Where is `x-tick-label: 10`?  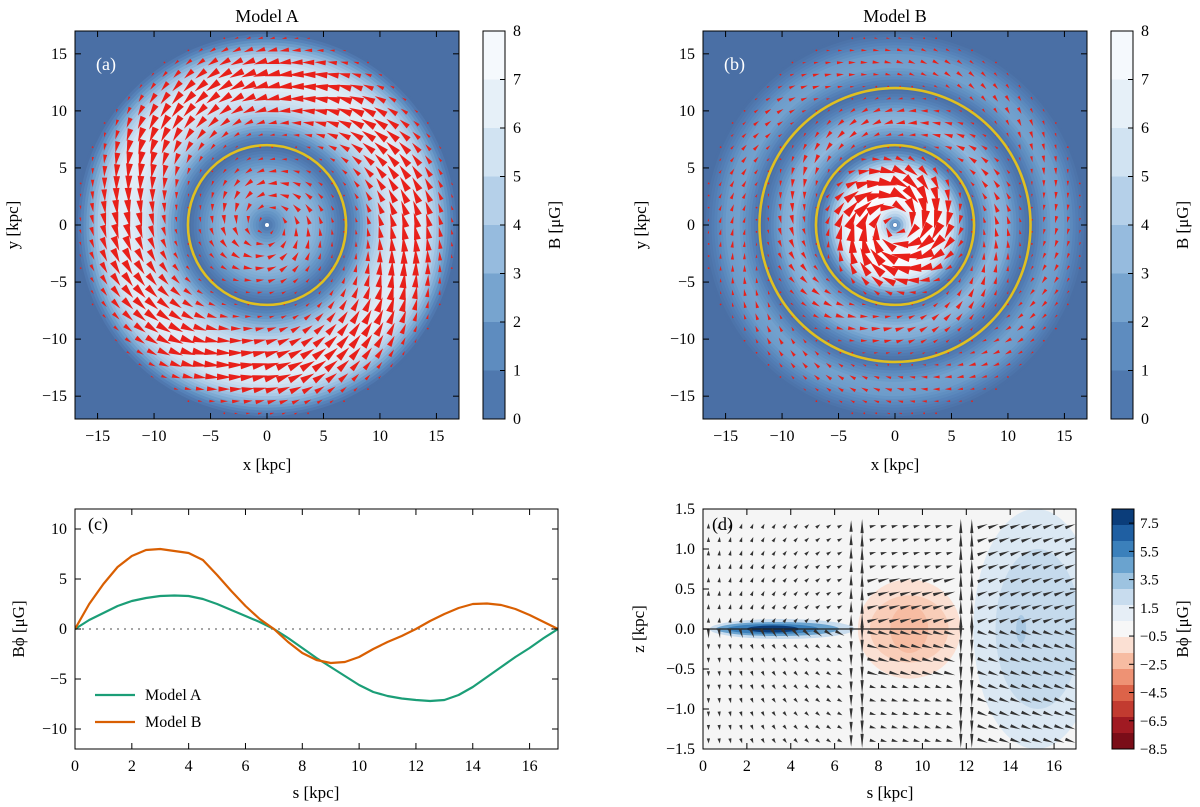
x-tick-label: 10 is located at coordinates (1008, 436).